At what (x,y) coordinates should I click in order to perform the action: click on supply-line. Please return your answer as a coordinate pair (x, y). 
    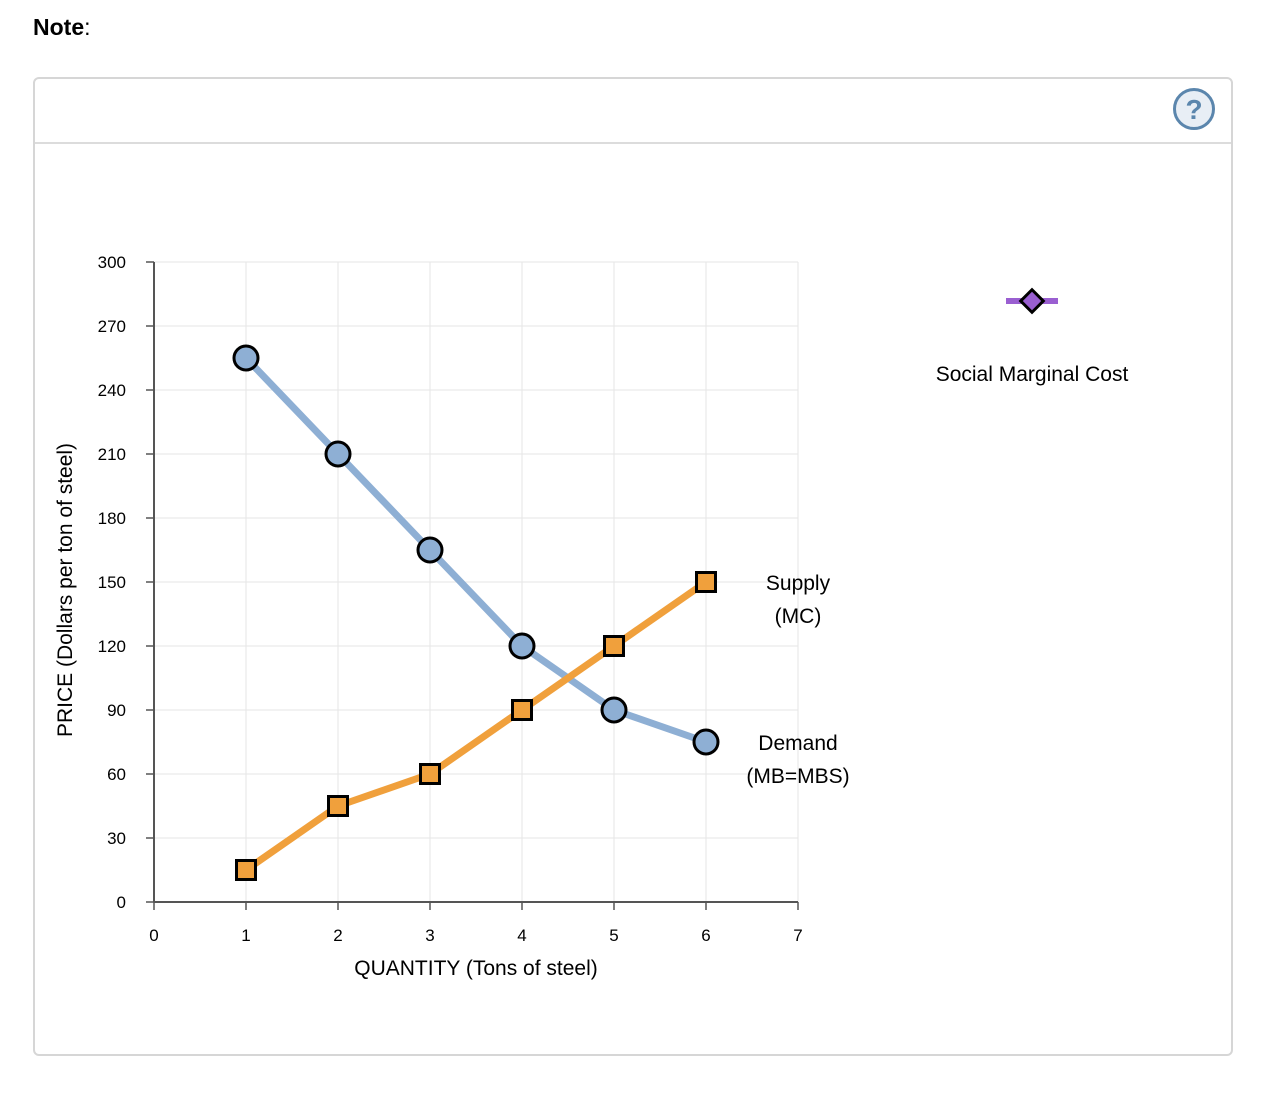
    Looking at the image, I should click on (476, 726).